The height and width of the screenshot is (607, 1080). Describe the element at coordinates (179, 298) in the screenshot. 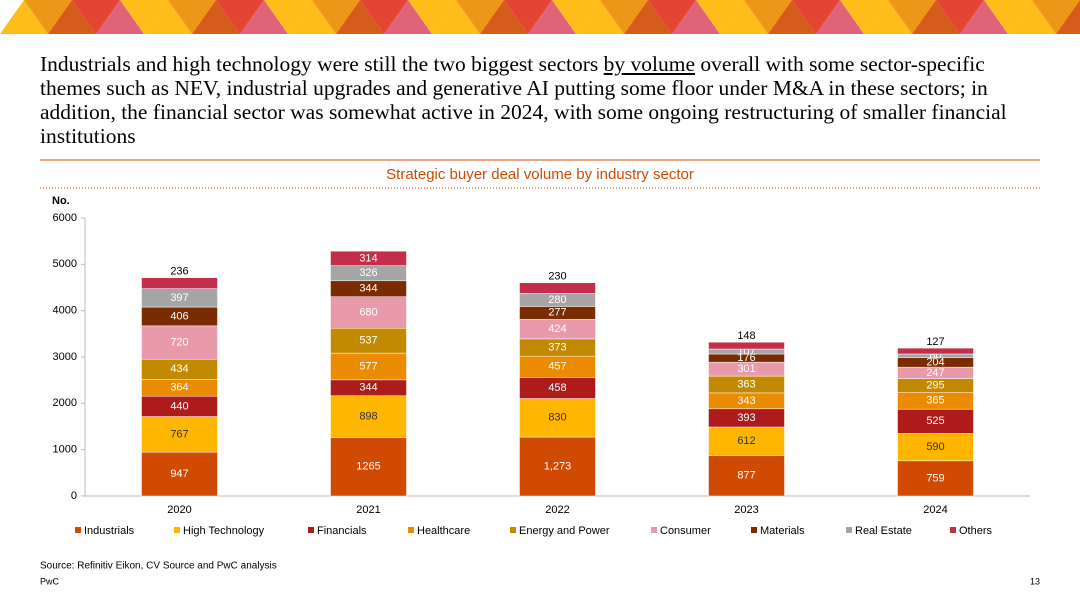

I see `data-label: 397` at that location.